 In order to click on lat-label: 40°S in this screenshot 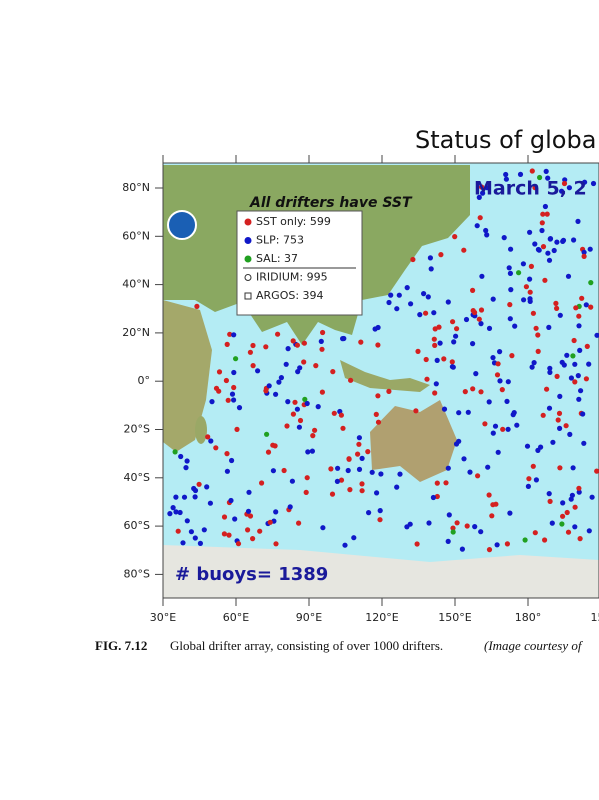, I will do `click(137, 477)`.